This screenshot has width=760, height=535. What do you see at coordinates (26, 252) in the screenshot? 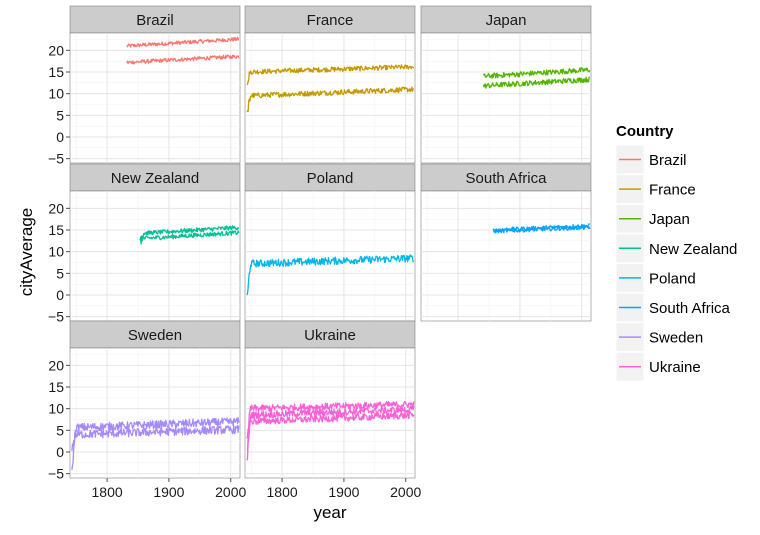
I see `y-axis-title: cityAverage` at bounding box center [26, 252].